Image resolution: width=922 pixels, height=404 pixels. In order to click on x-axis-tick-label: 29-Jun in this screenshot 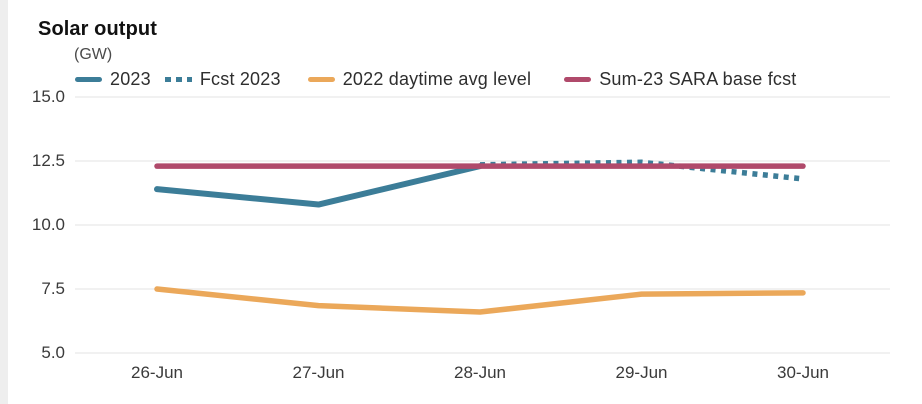, I will do `click(641, 372)`.